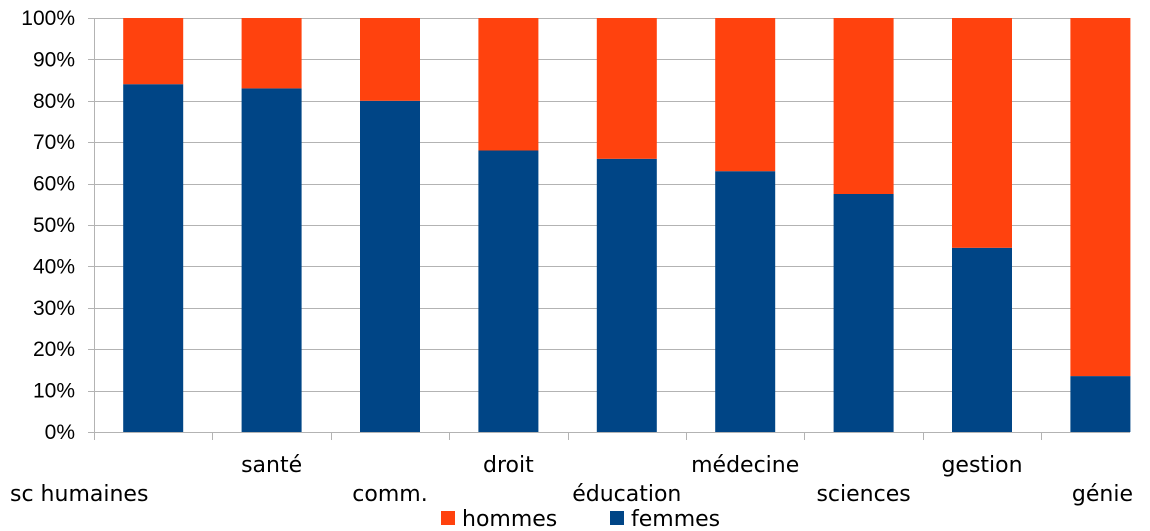  What do you see at coordinates (389, 494) in the screenshot?
I see `x-category-label: comm.` at bounding box center [389, 494].